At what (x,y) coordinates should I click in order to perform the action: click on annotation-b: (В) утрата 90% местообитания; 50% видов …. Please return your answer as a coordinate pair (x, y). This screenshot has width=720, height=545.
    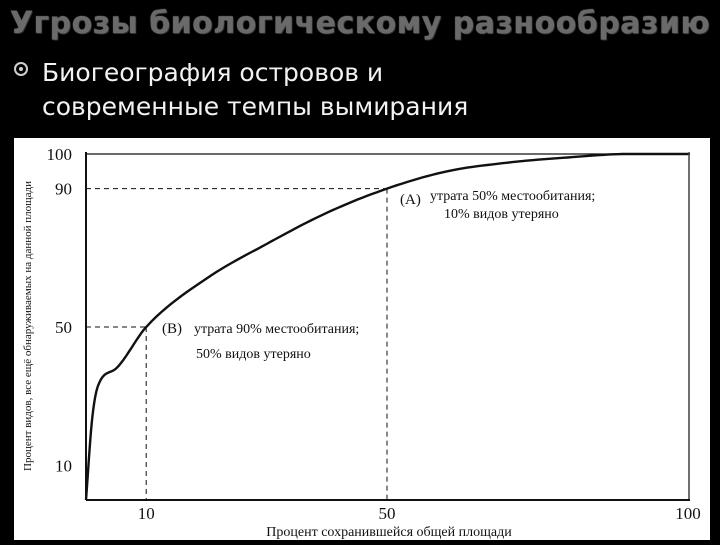
    Looking at the image, I should click on (260, 341).